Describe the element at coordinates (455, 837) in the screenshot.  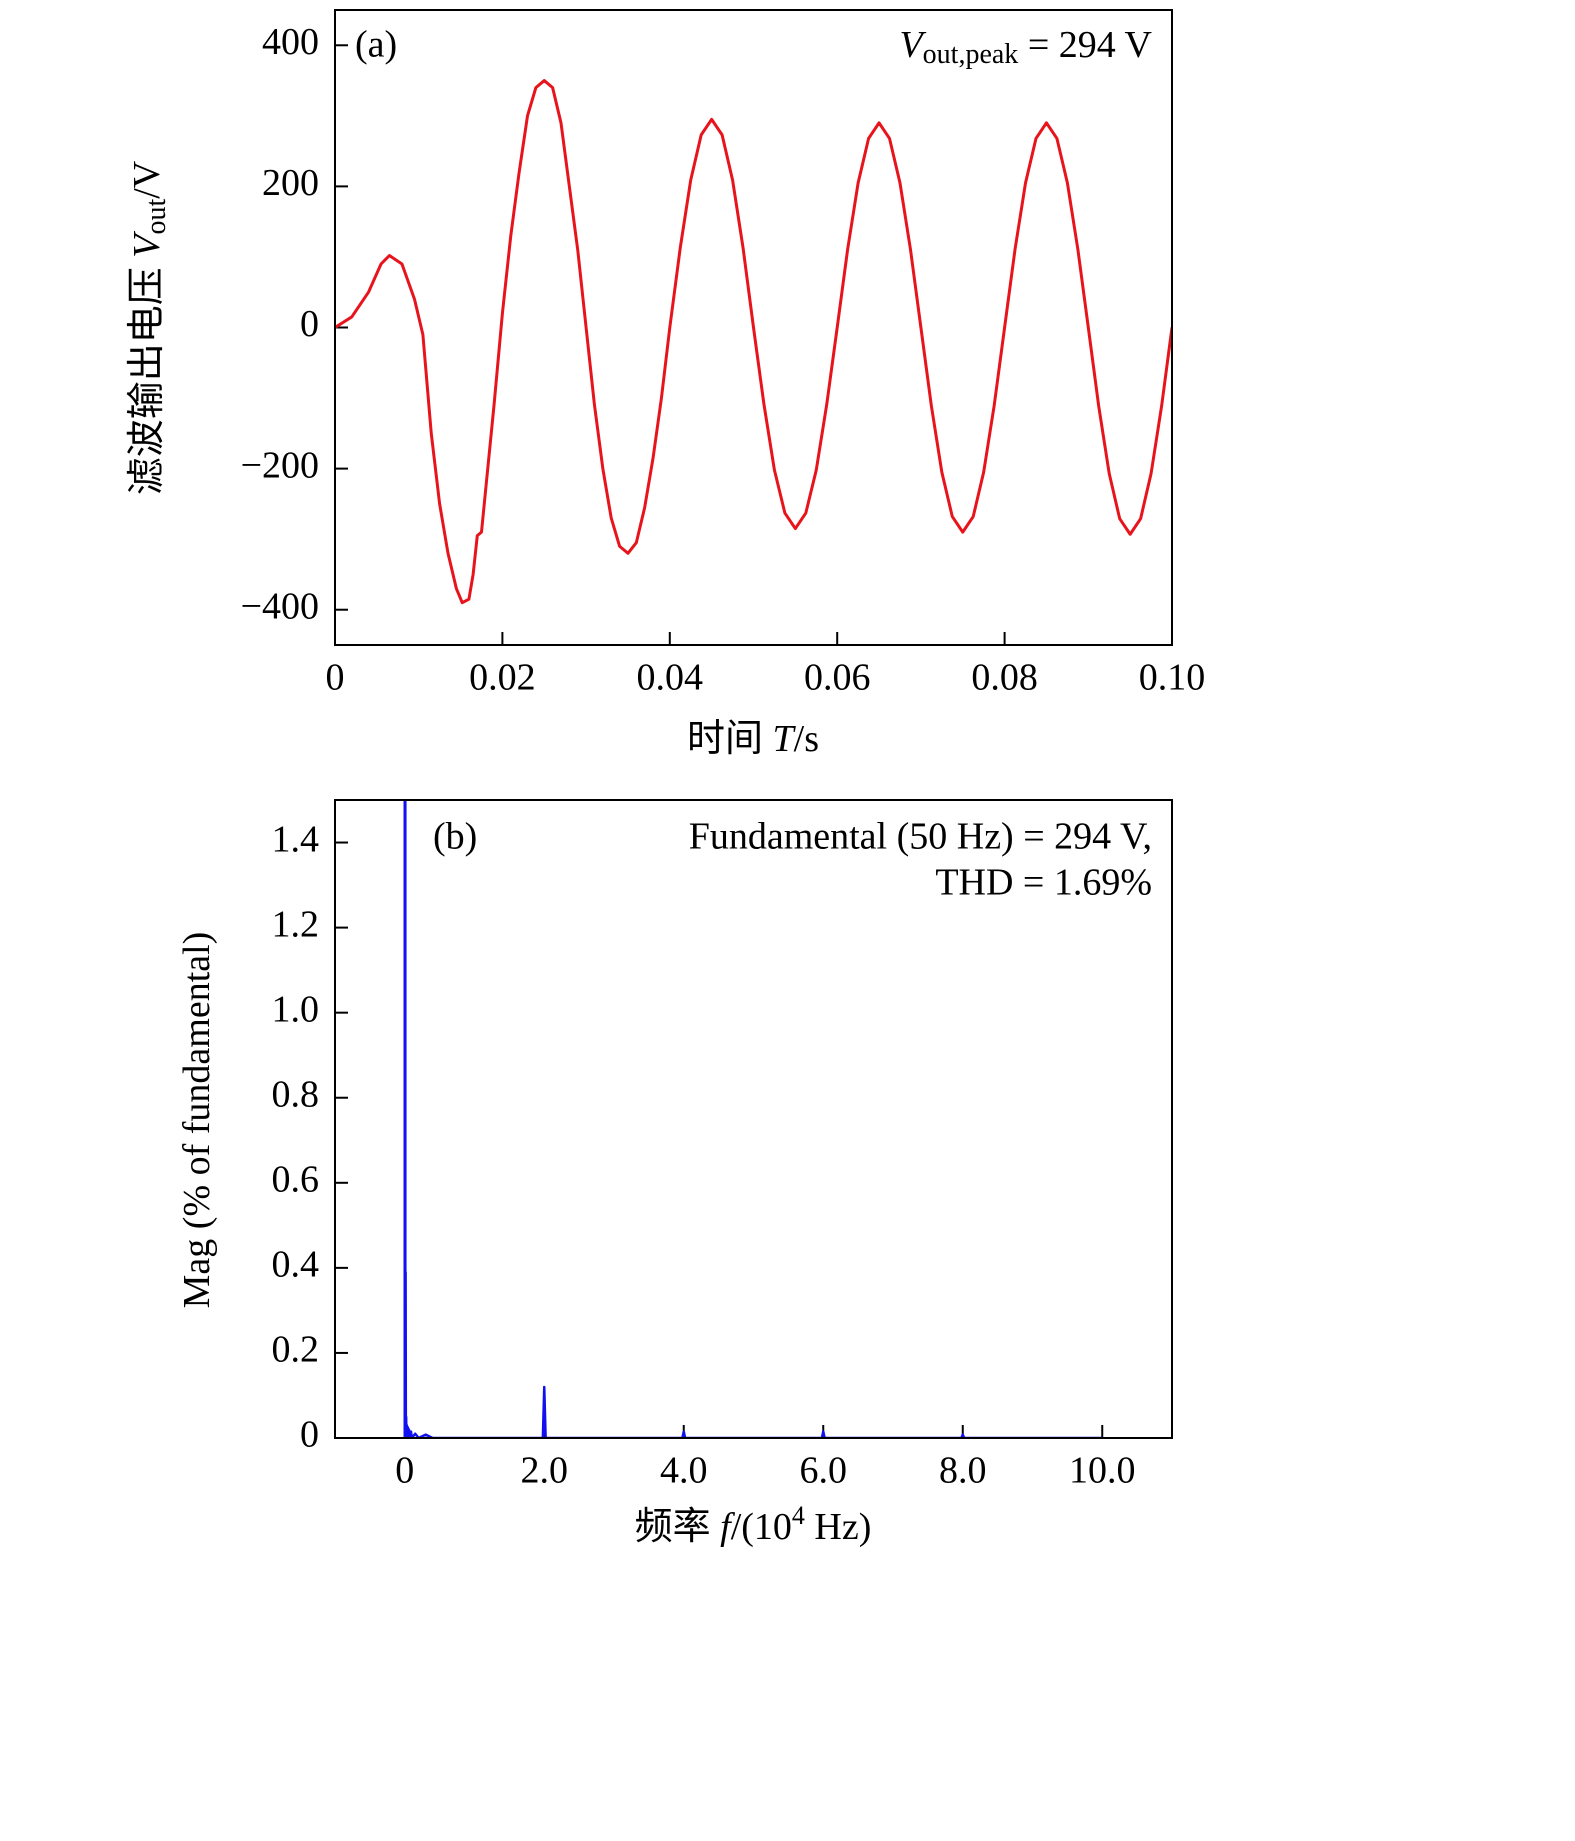
I see `annotation: (b)` at that location.